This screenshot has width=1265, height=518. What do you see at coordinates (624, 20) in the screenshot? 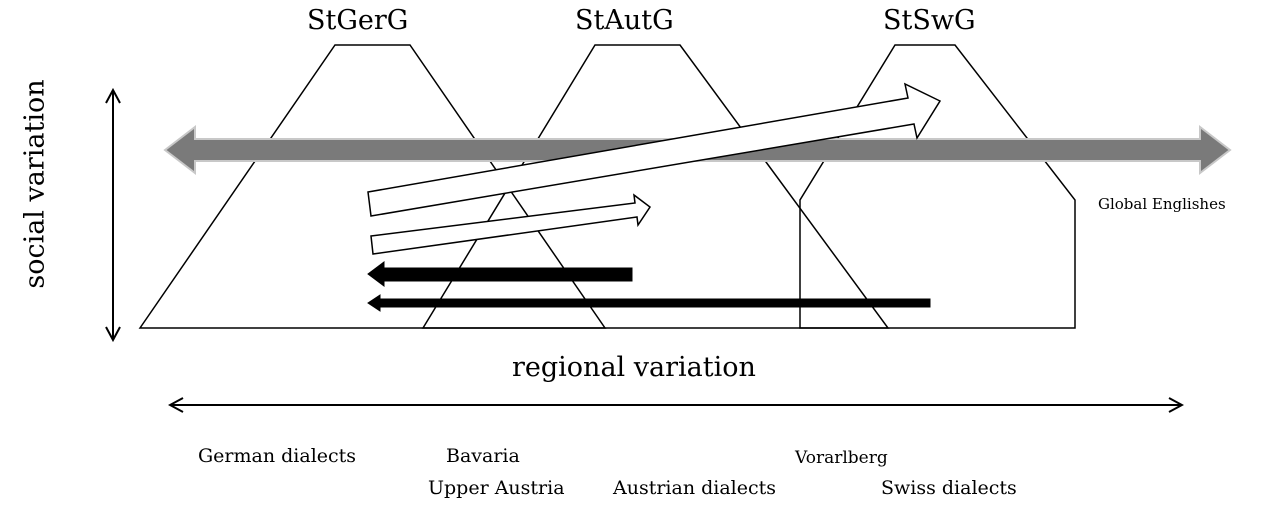
I see `stautg-label: StAutG` at bounding box center [624, 20].